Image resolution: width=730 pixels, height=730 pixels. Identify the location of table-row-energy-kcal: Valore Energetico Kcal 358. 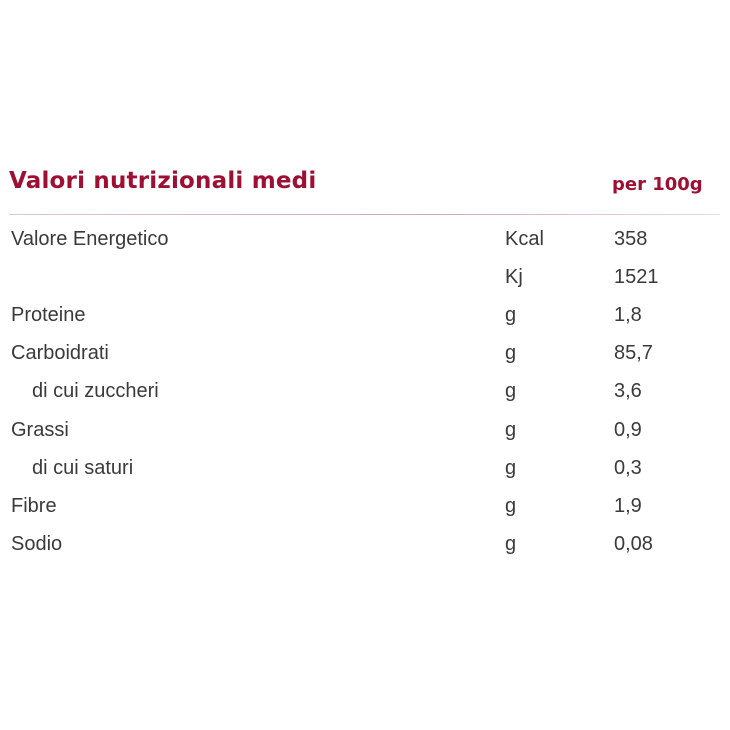
(365, 246).